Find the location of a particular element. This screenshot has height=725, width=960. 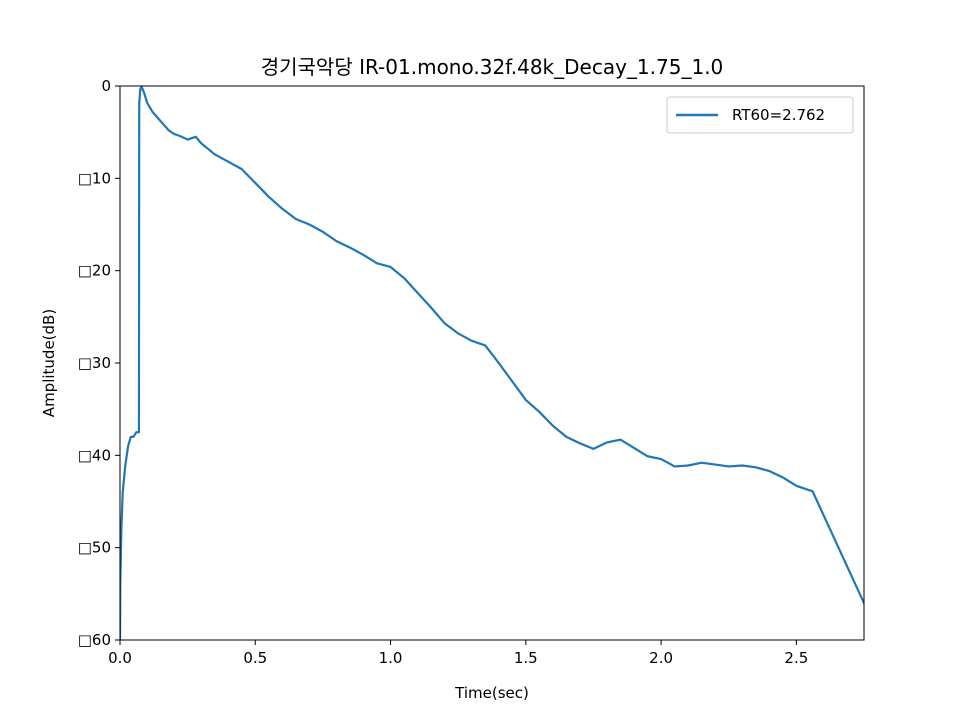

legend-box is located at coordinates (760, 115).